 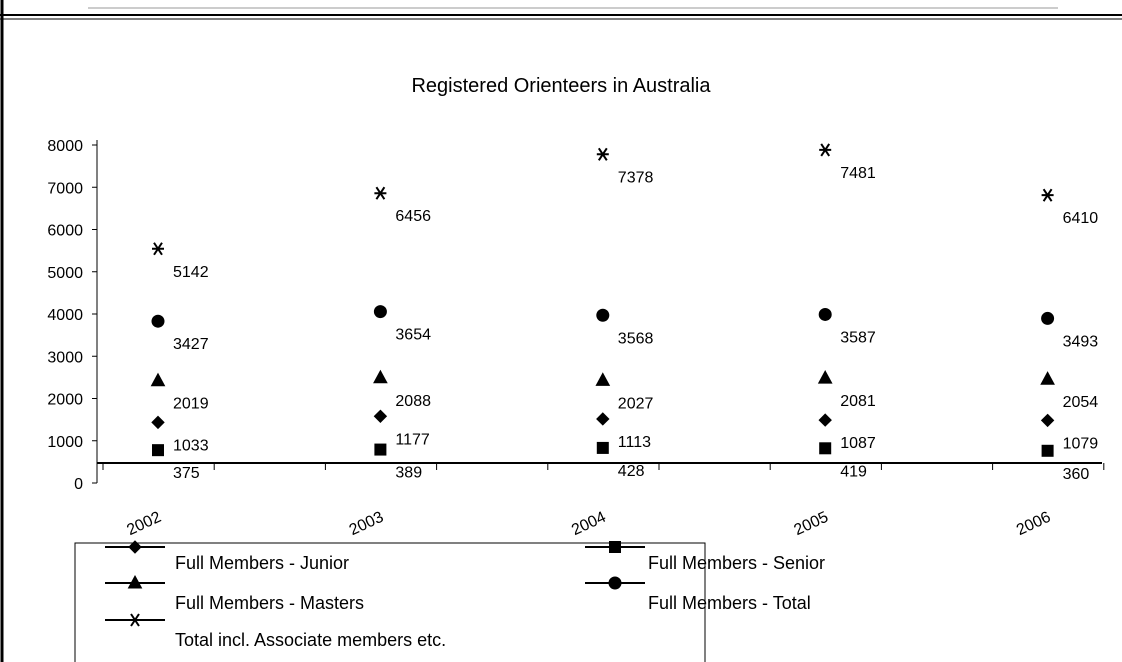 What do you see at coordinates (413, 401) in the screenshot?
I see `data-label: 2088` at bounding box center [413, 401].